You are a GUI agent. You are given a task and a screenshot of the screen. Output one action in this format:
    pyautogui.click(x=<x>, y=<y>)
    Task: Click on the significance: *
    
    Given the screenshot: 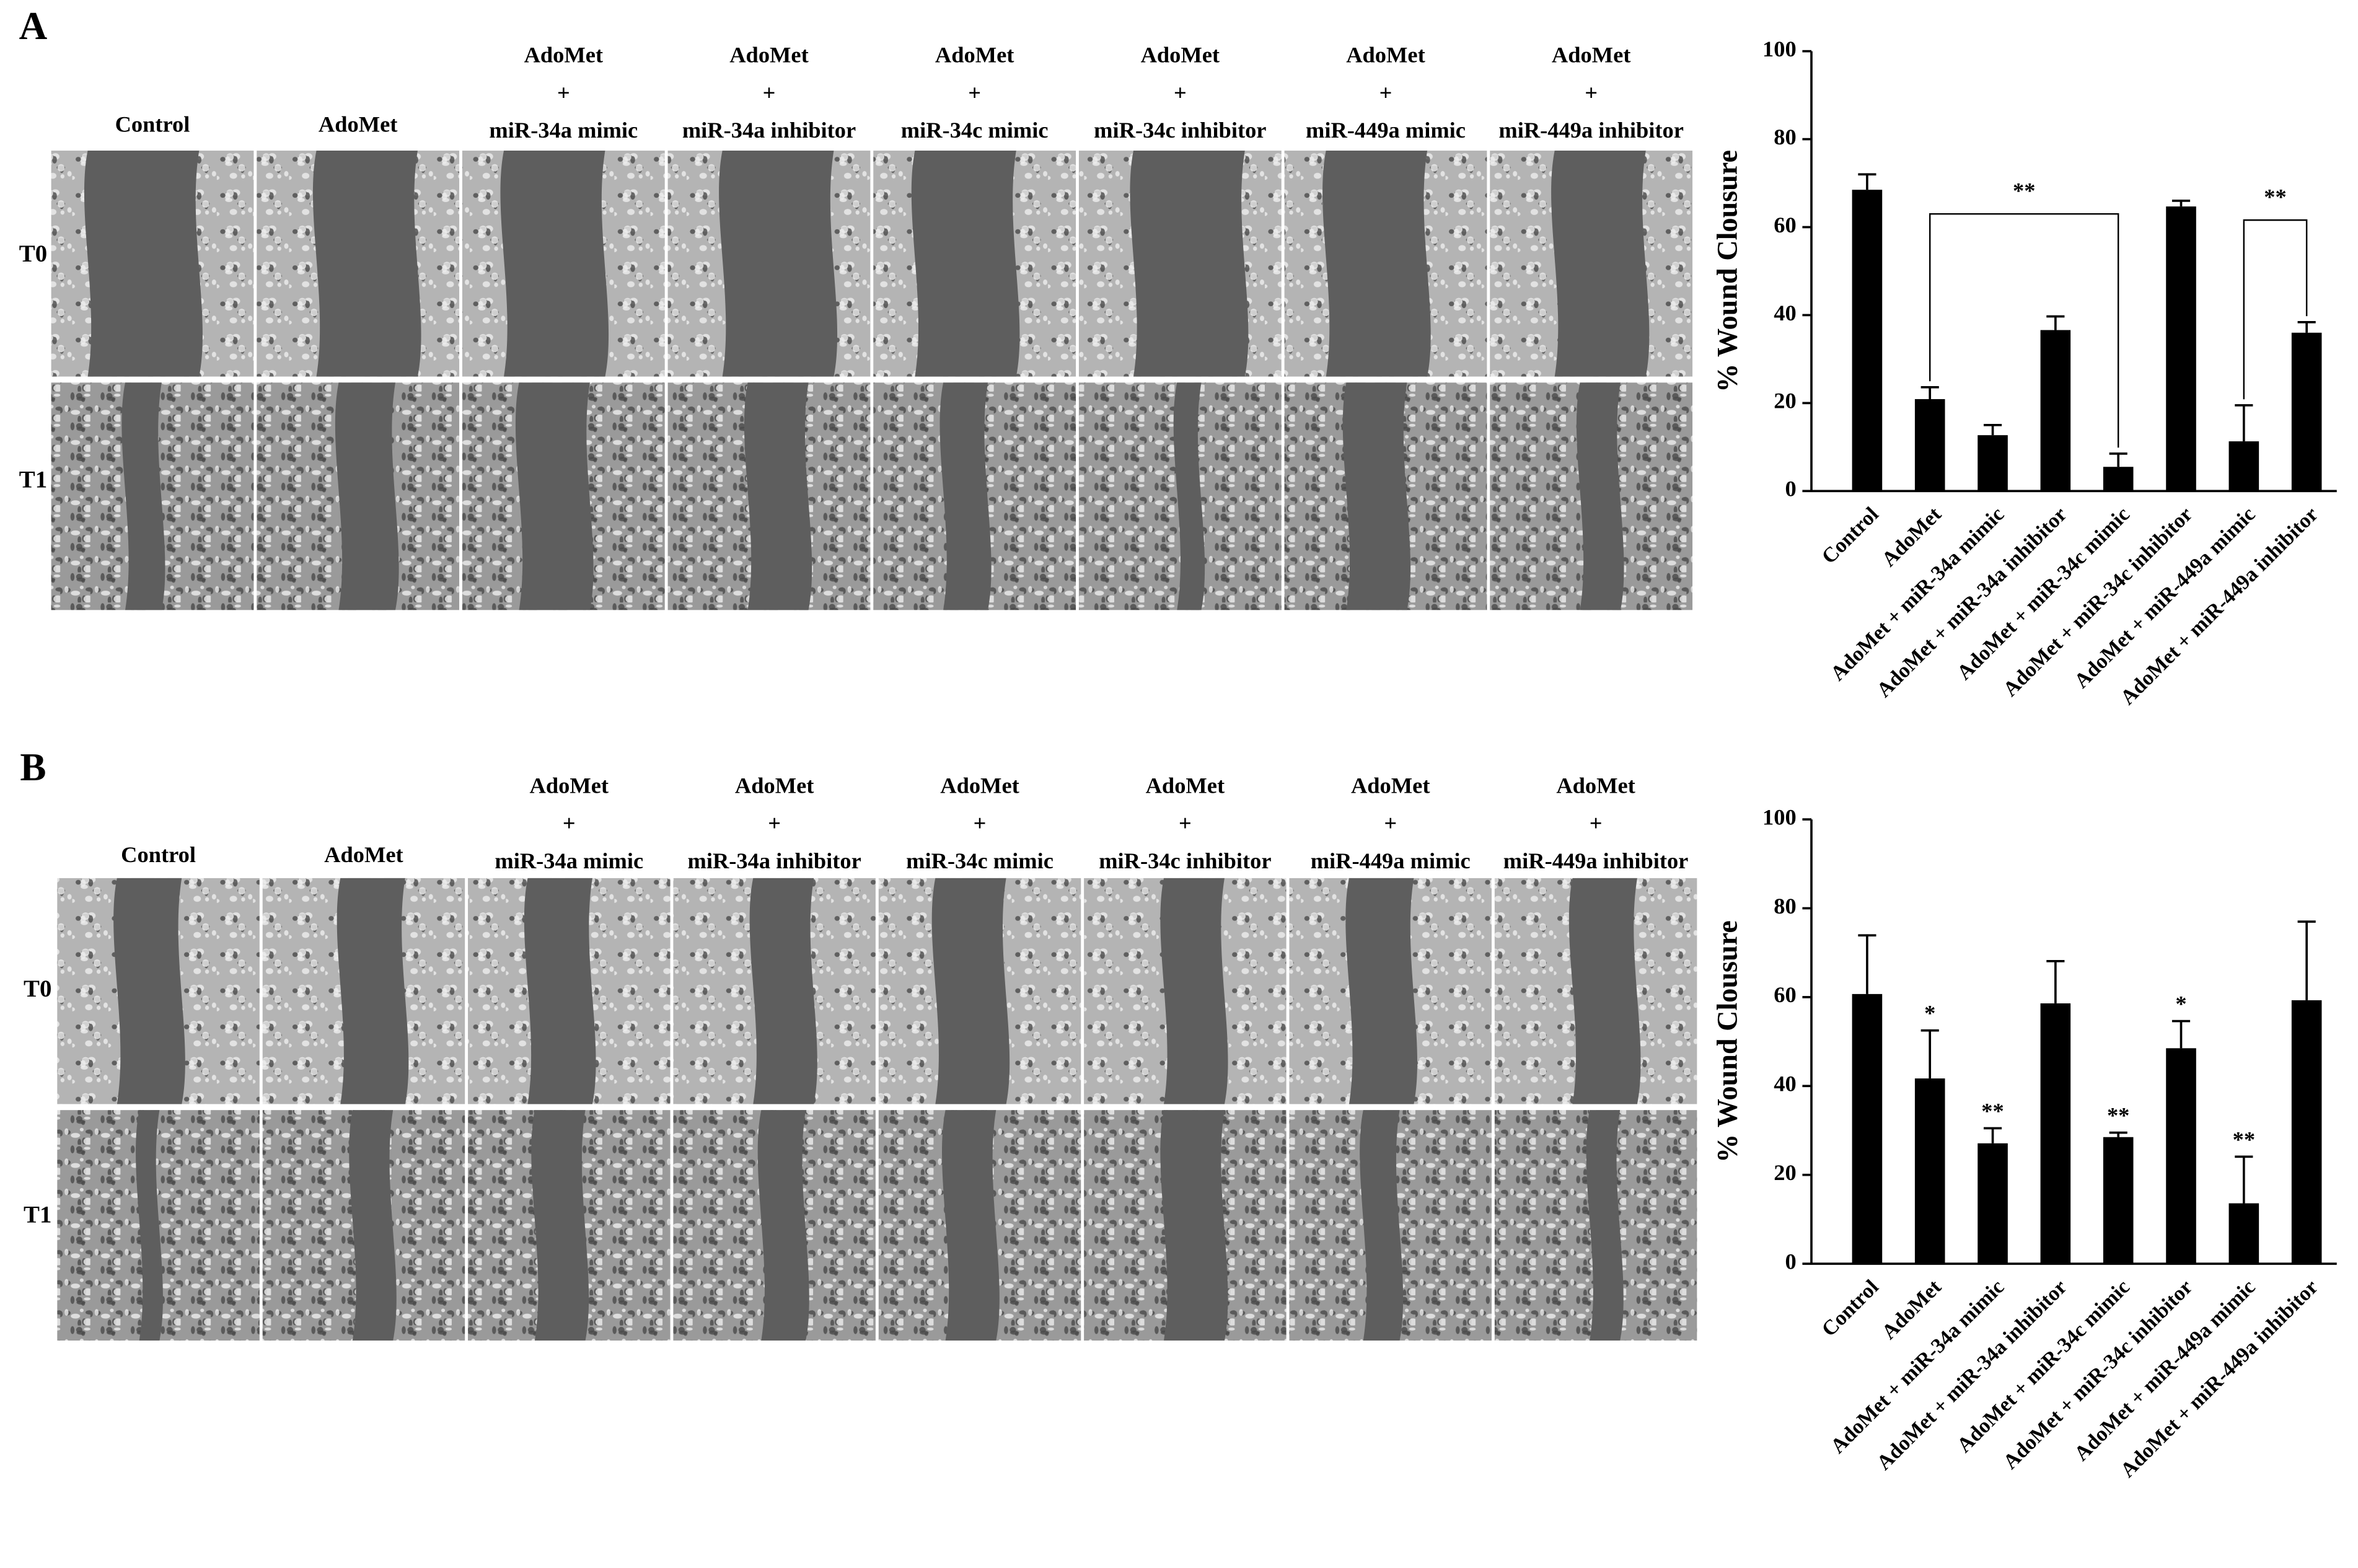 What is the action you would take?
    pyautogui.click(x=1929, y=1013)
    